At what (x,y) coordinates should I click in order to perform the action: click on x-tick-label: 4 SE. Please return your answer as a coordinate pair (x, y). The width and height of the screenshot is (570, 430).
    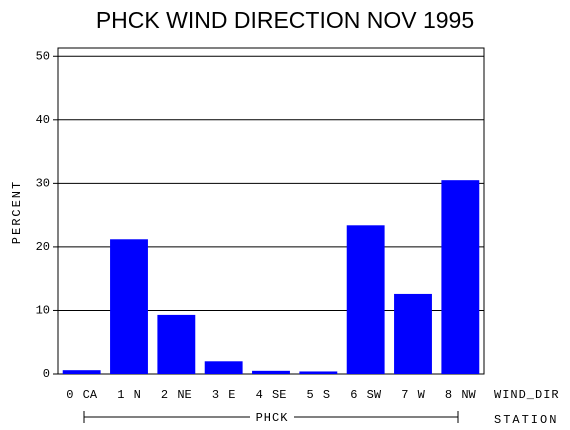
    Looking at the image, I should click on (271, 395).